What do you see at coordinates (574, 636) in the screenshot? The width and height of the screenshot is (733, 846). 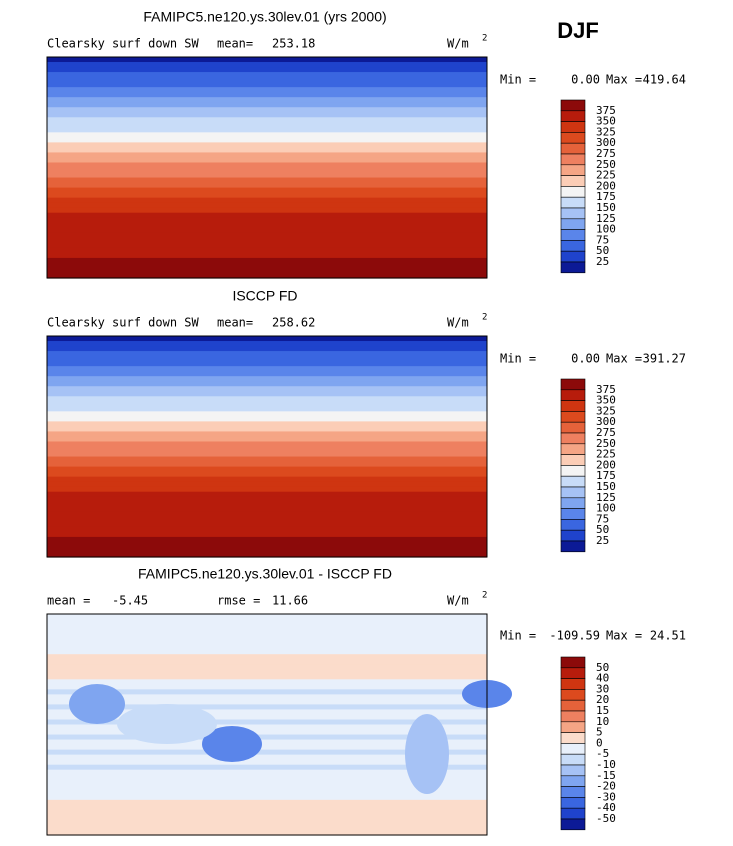 I see `min-value: -109.59` at bounding box center [574, 636].